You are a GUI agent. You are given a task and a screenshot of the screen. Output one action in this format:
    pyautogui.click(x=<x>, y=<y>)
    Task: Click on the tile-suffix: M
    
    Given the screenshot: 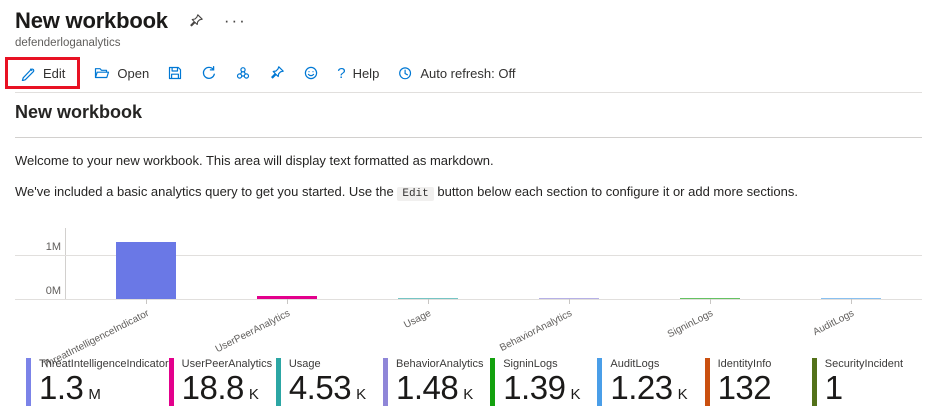 What is the action you would take?
    pyautogui.click(x=94, y=394)
    